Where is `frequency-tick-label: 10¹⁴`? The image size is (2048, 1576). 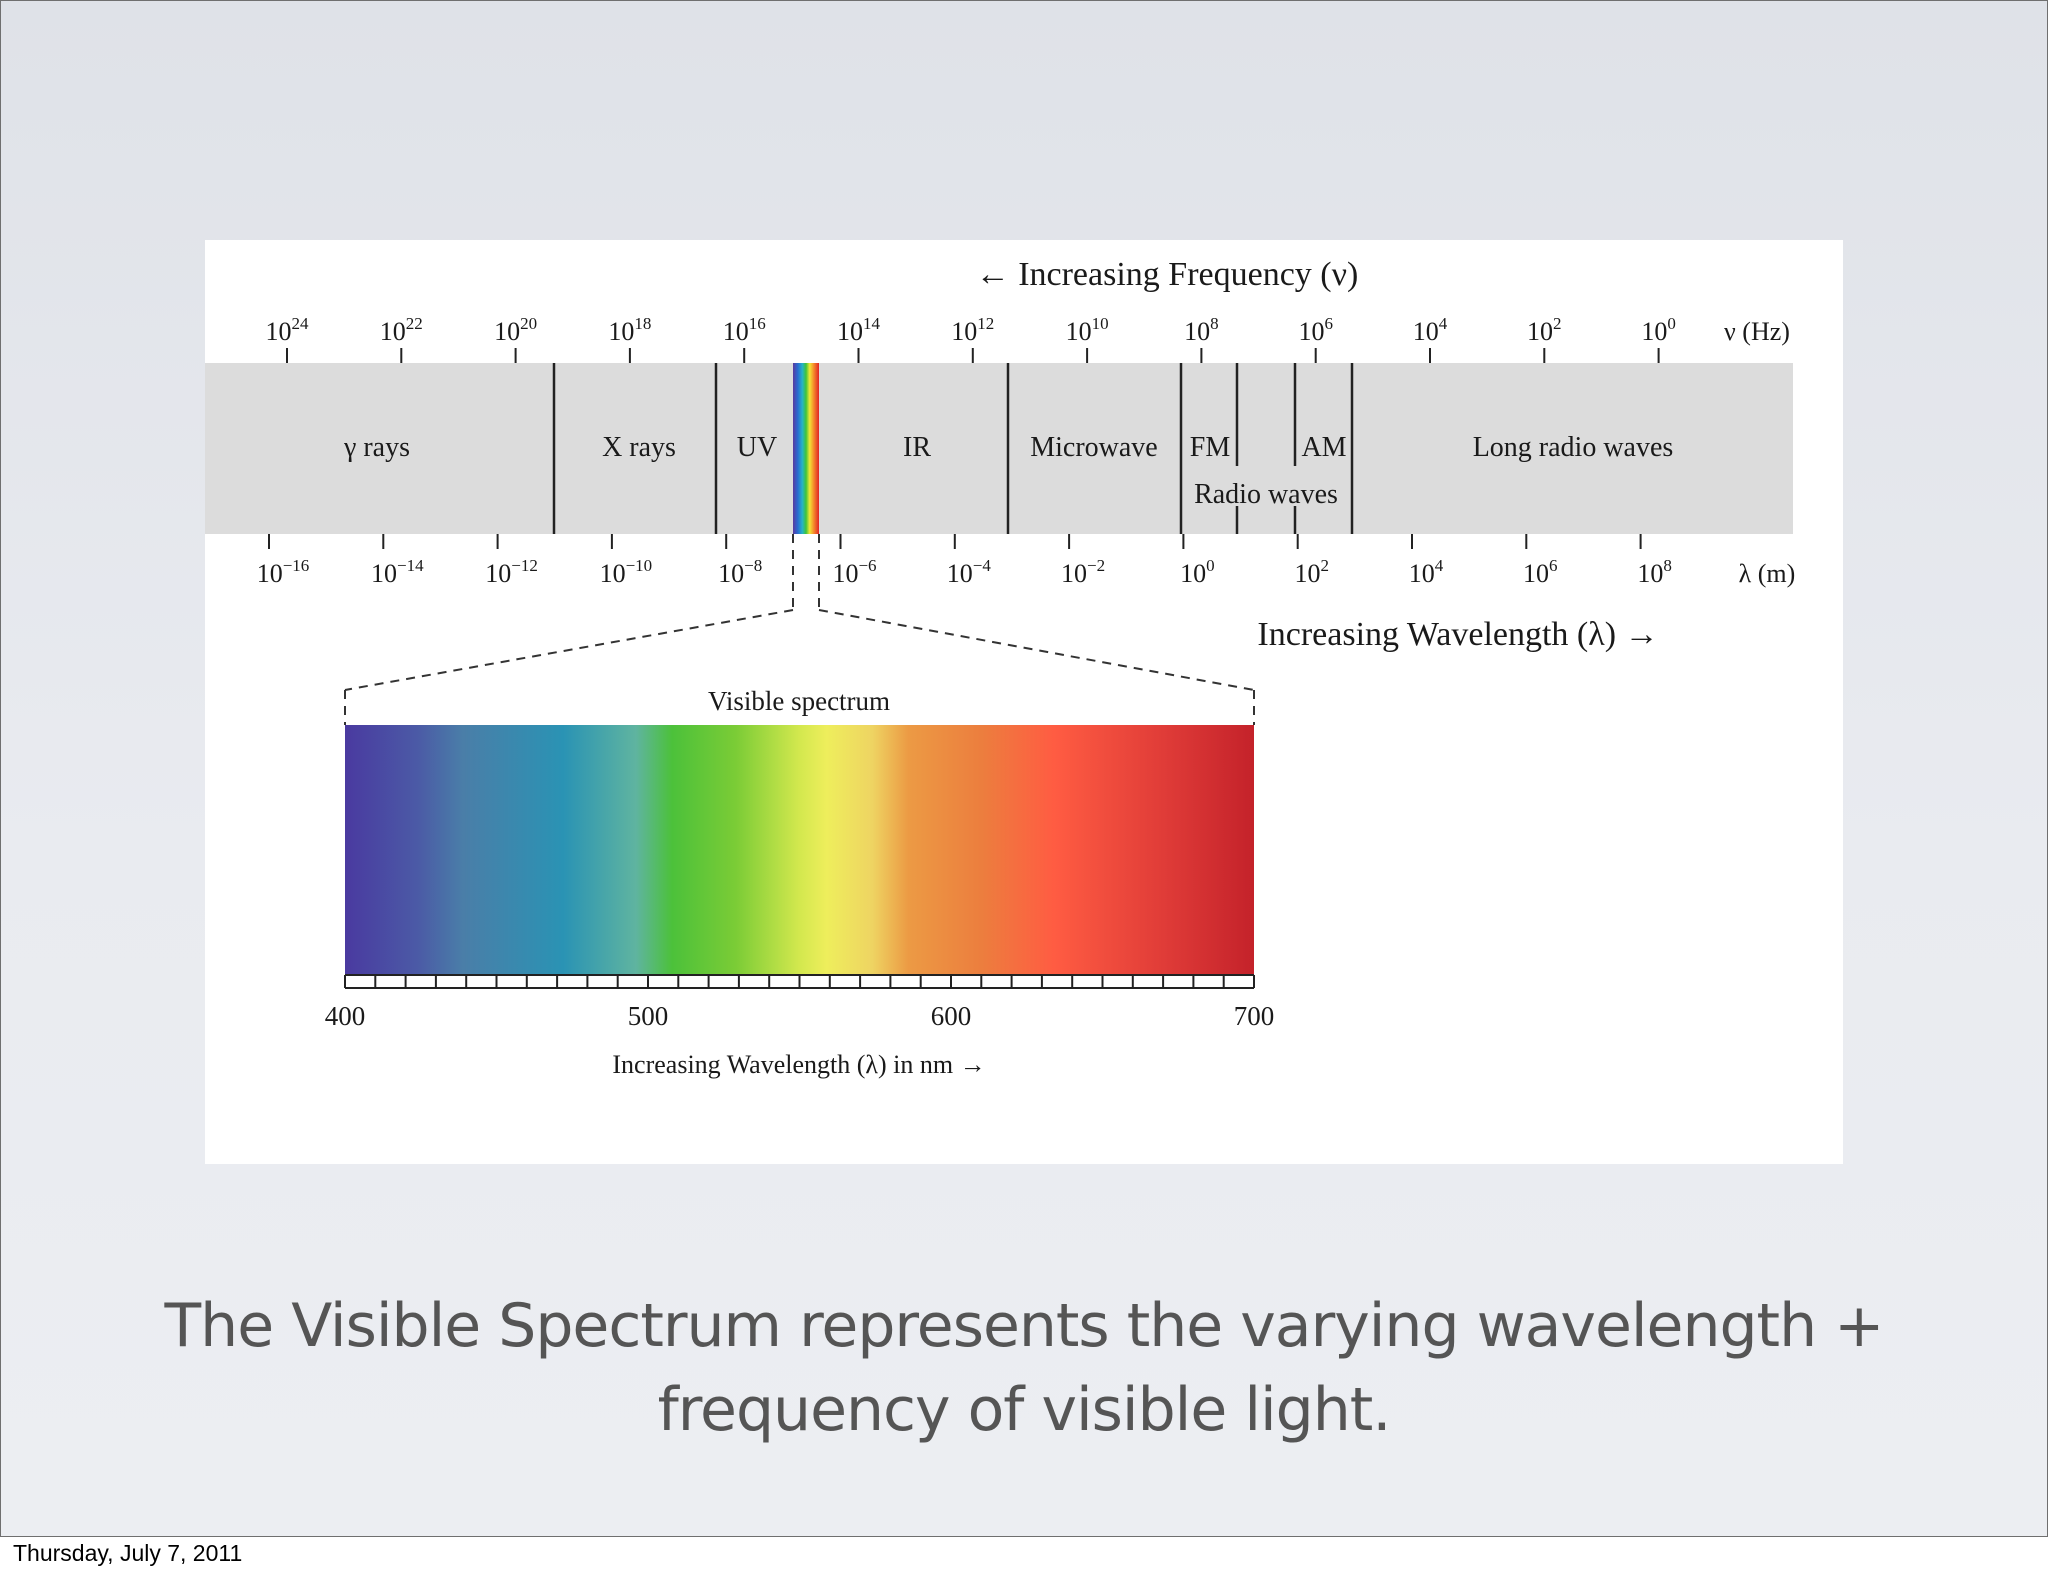 frequency-tick-label: 10¹⁴ is located at coordinates (859, 330).